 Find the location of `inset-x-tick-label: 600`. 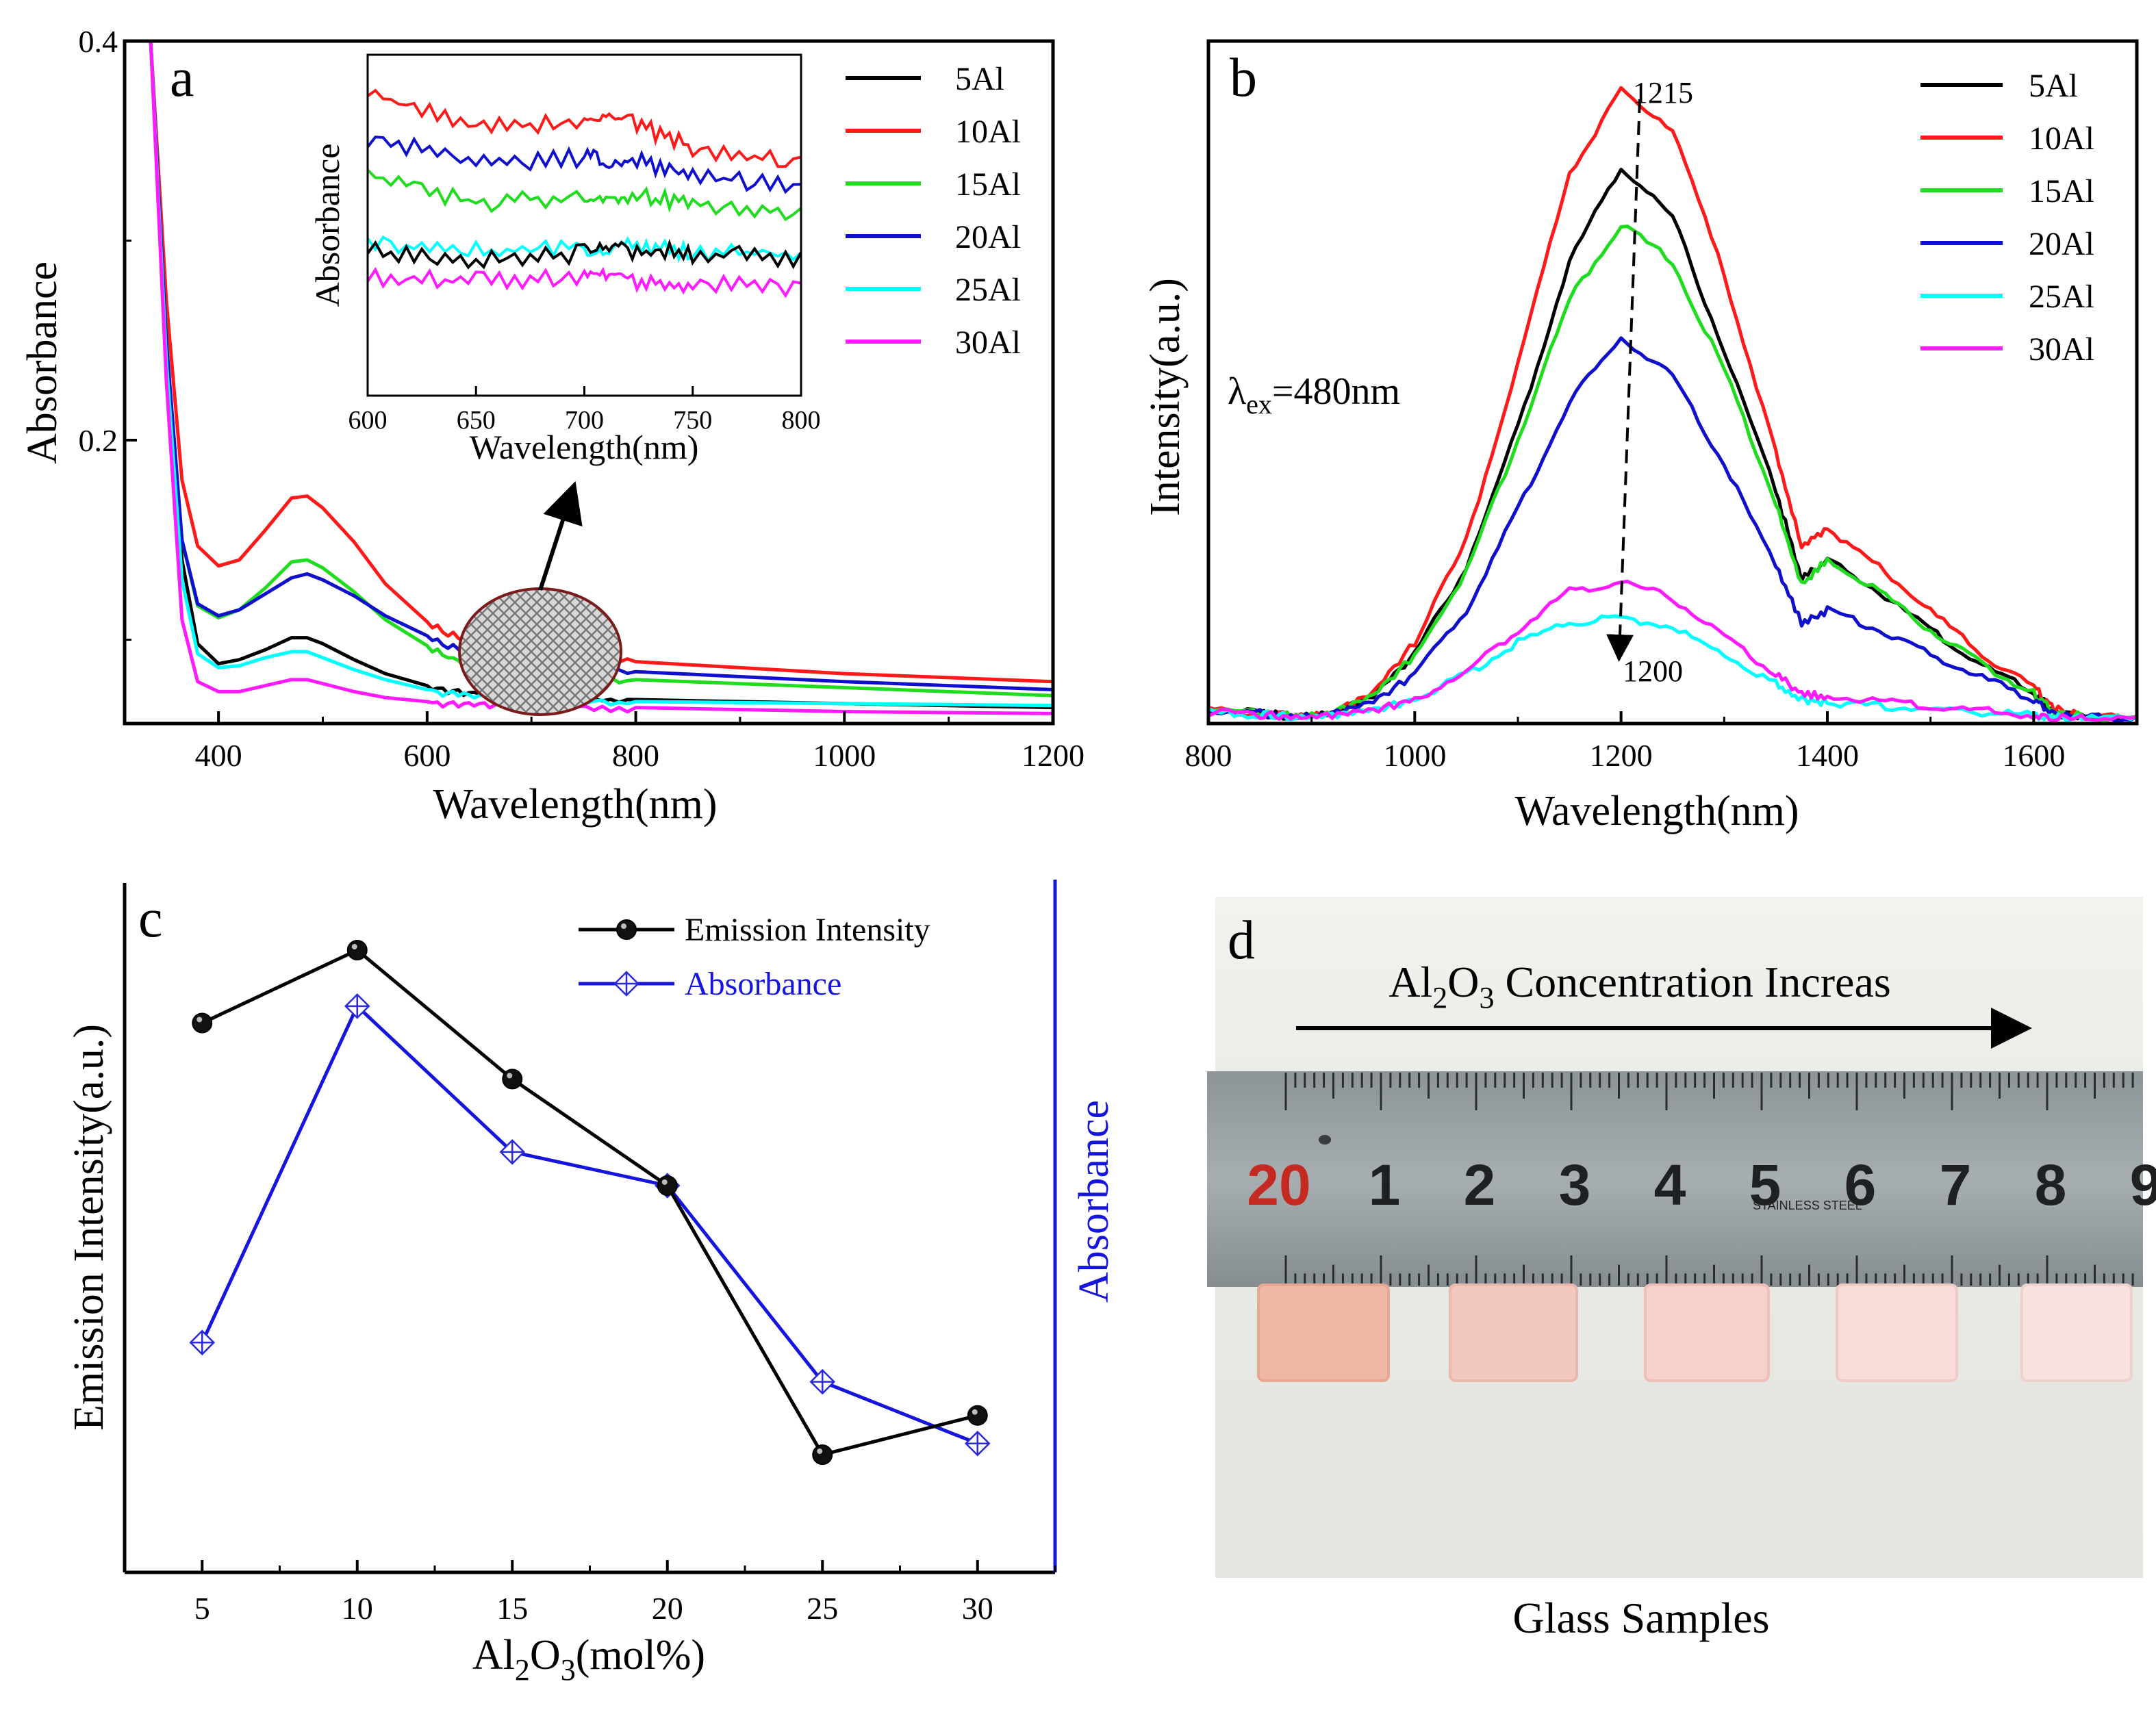

inset-x-tick-label: 600 is located at coordinates (368, 420).